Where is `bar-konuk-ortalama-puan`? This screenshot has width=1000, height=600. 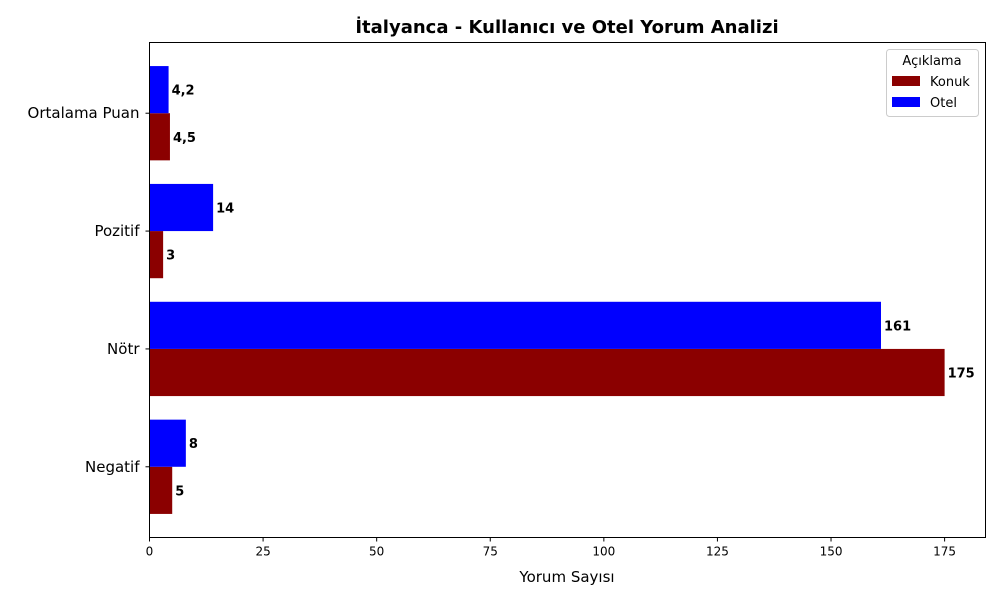
bar-konuk-ortalama-puan is located at coordinates (159, 137).